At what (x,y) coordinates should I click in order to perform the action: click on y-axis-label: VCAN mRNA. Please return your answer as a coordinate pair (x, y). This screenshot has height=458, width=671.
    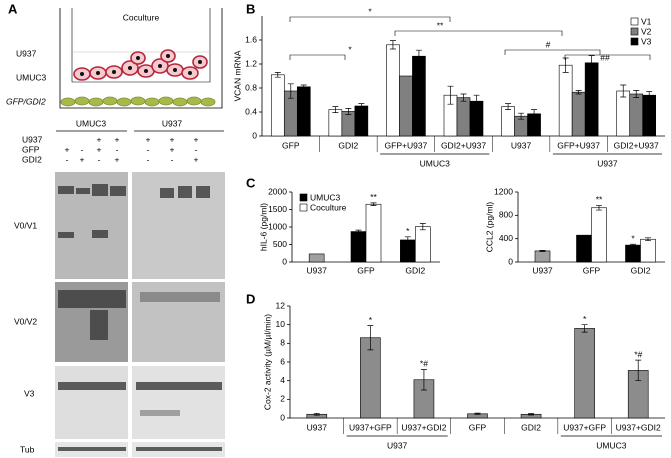
    Looking at the image, I should click on (237, 75).